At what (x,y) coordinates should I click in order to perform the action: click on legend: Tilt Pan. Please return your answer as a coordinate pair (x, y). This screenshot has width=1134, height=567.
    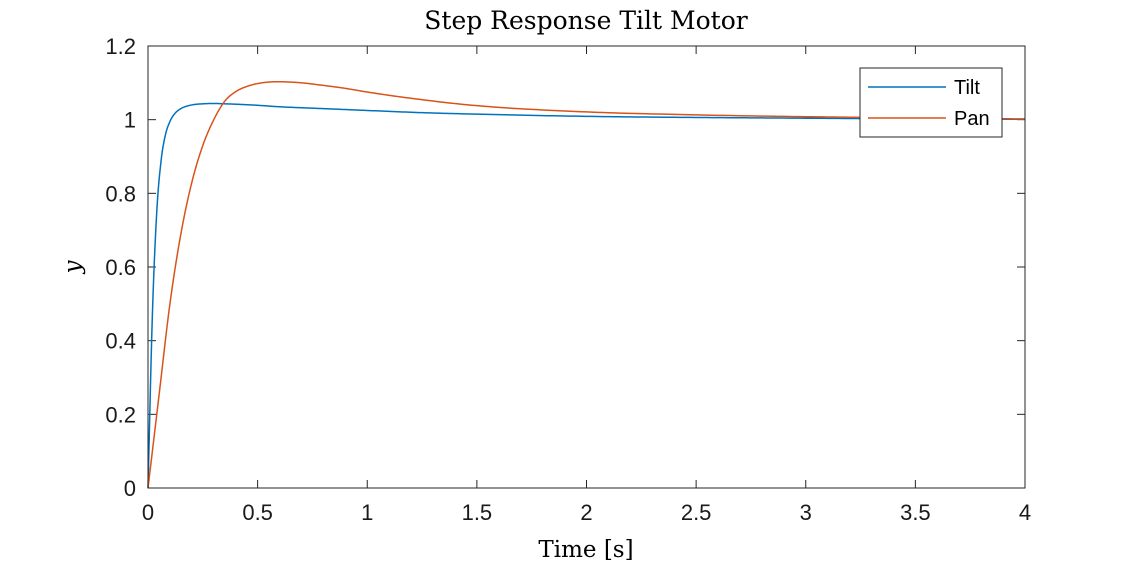
    Looking at the image, I should click on (931, 102).